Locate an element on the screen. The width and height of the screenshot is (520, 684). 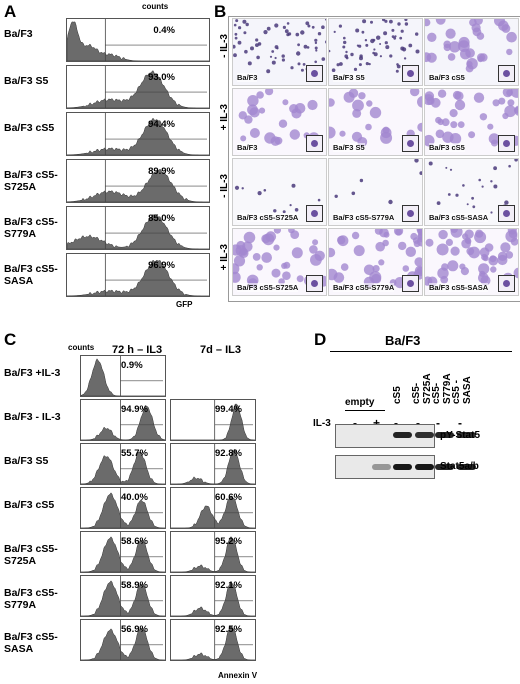
il3-sign: - is located at coordinates (438, 423).